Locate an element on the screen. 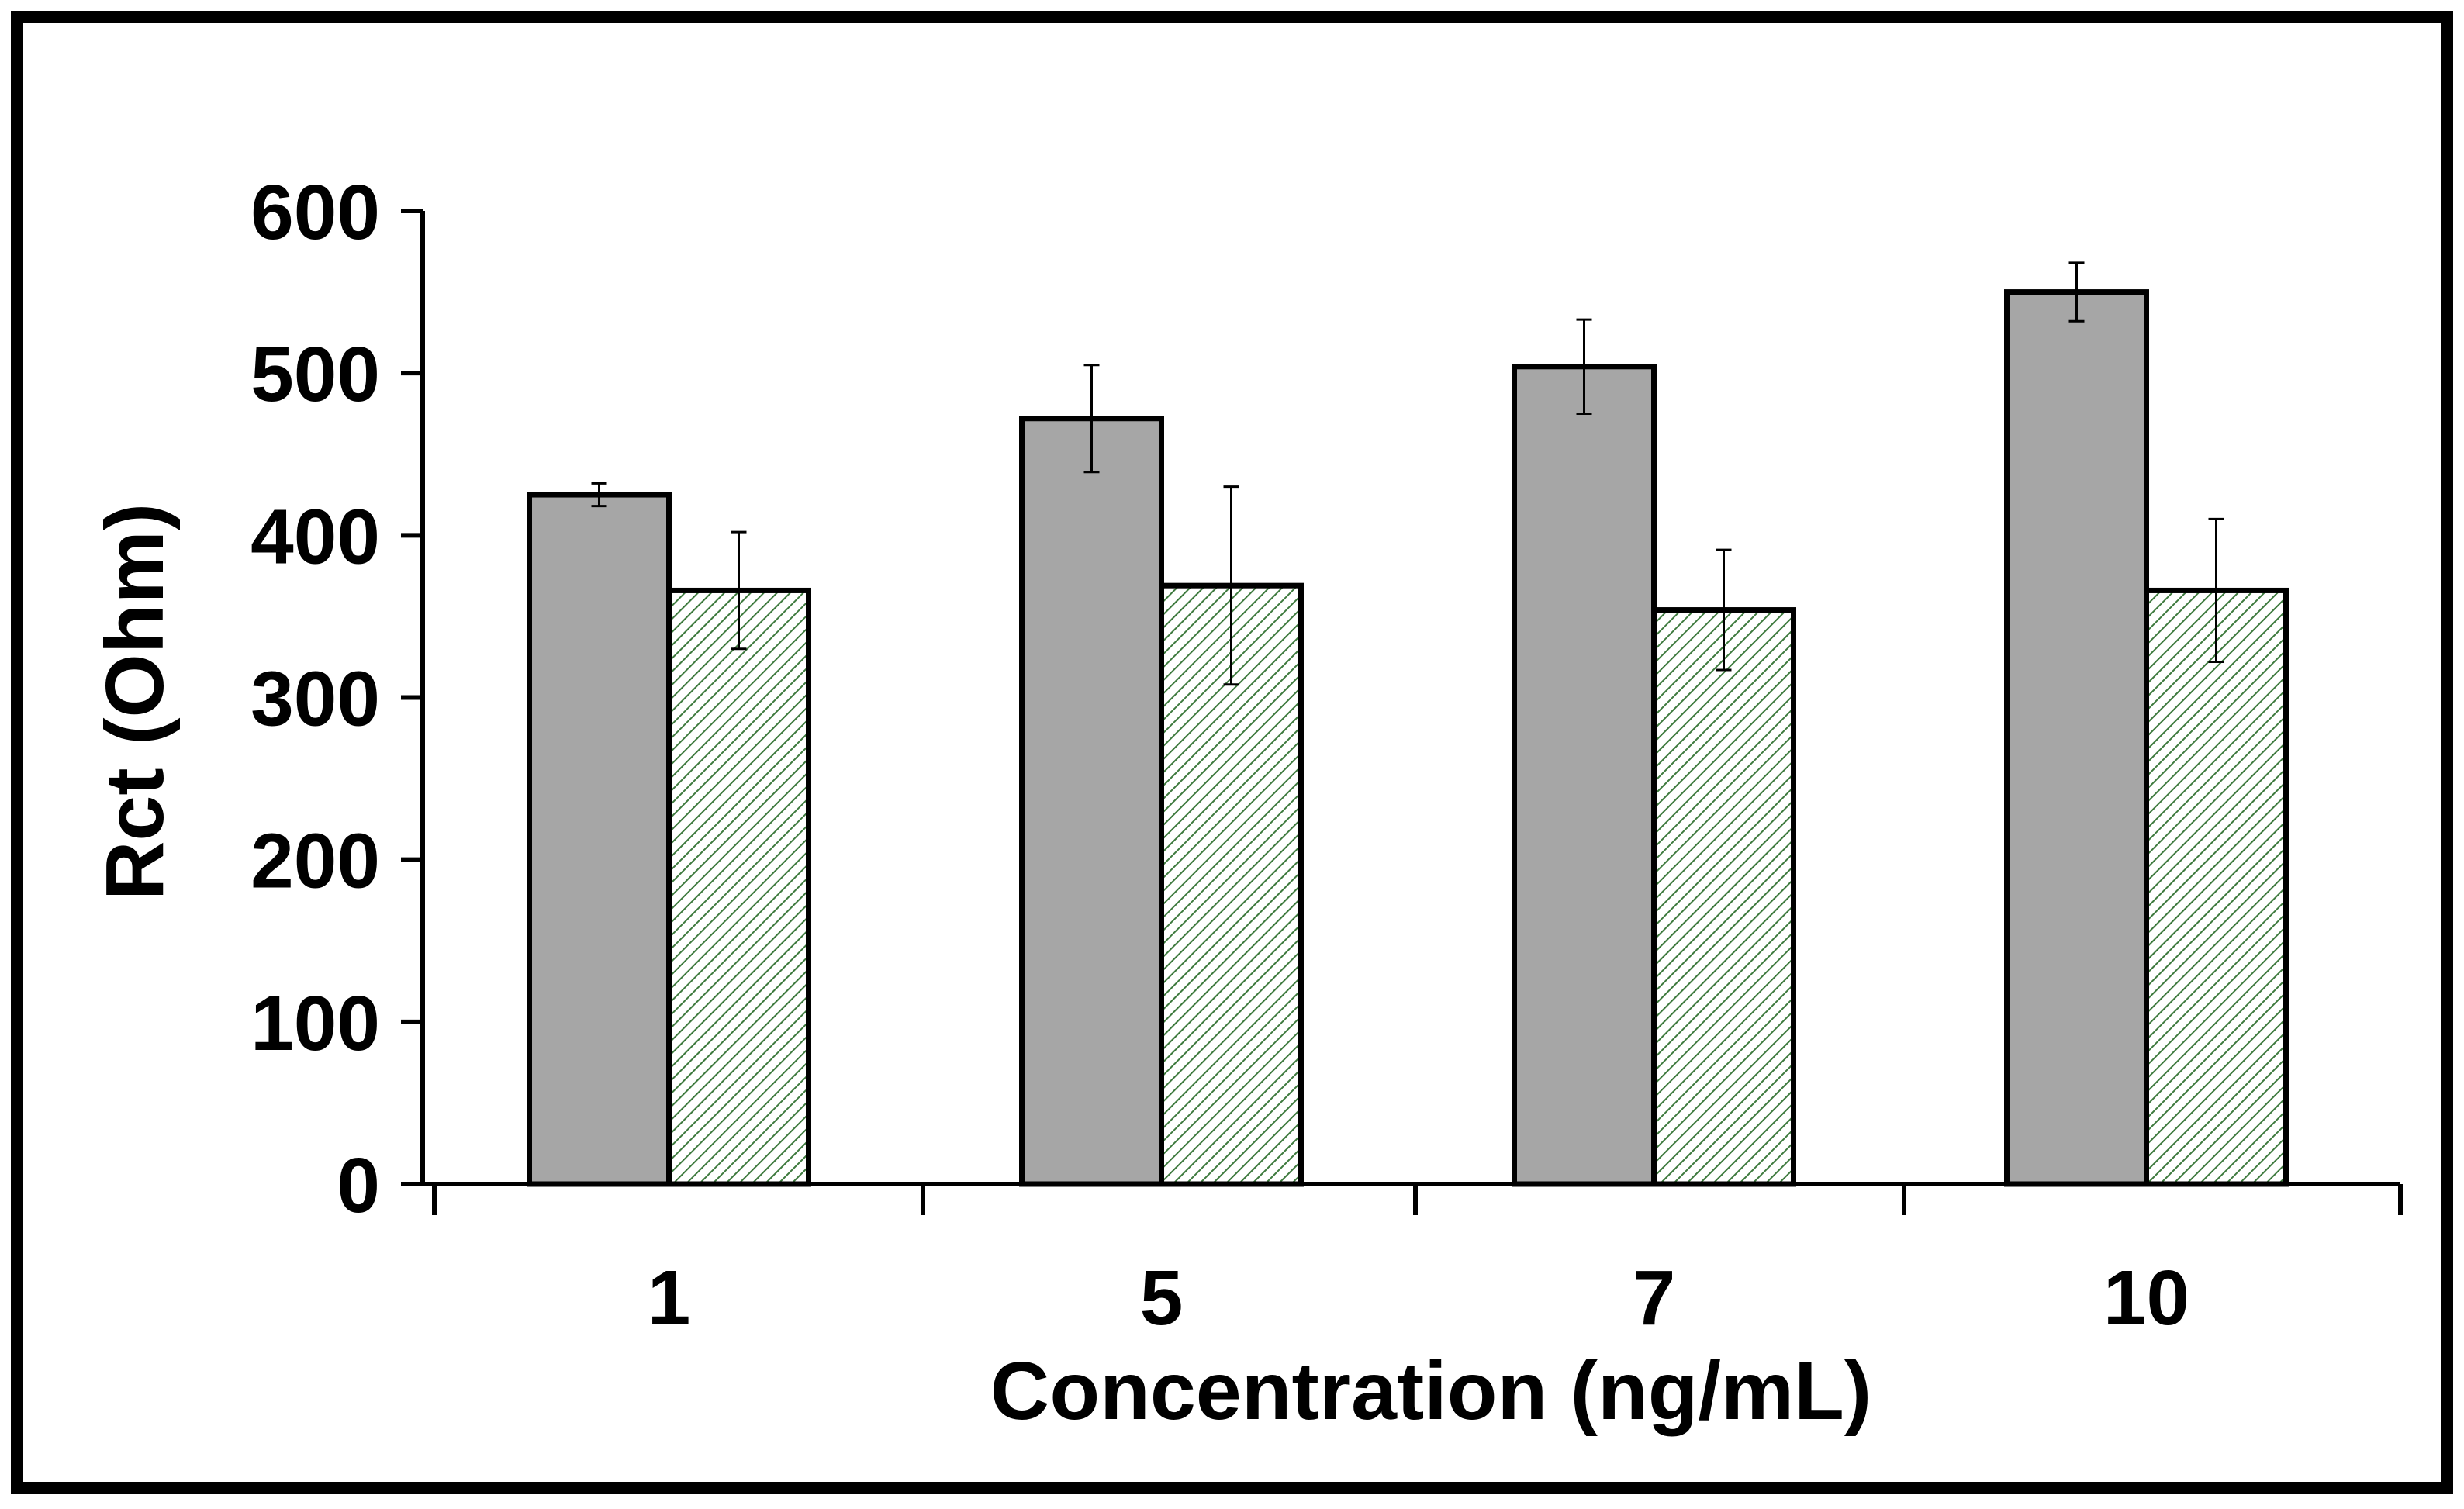 This screenshot has width=2464, height=1509. y-axis-label: Rct (Ohm) is located at coordinates (135, 701).